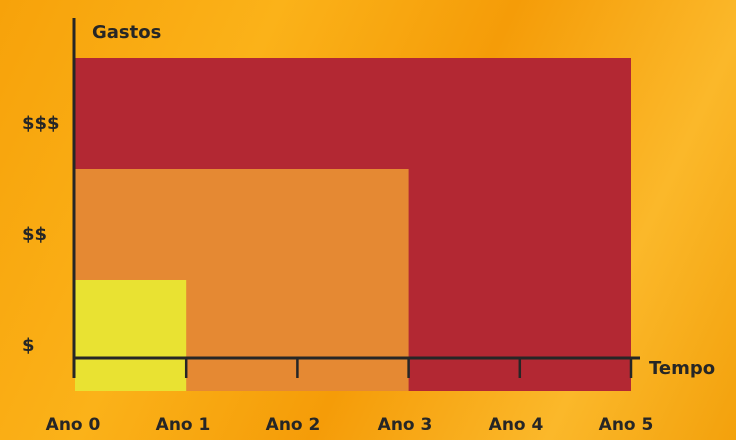  What do you see at coordinates (34, 234) in the screenshot?
I see `y-tick-label: $$` at bounding box center [34, 234].